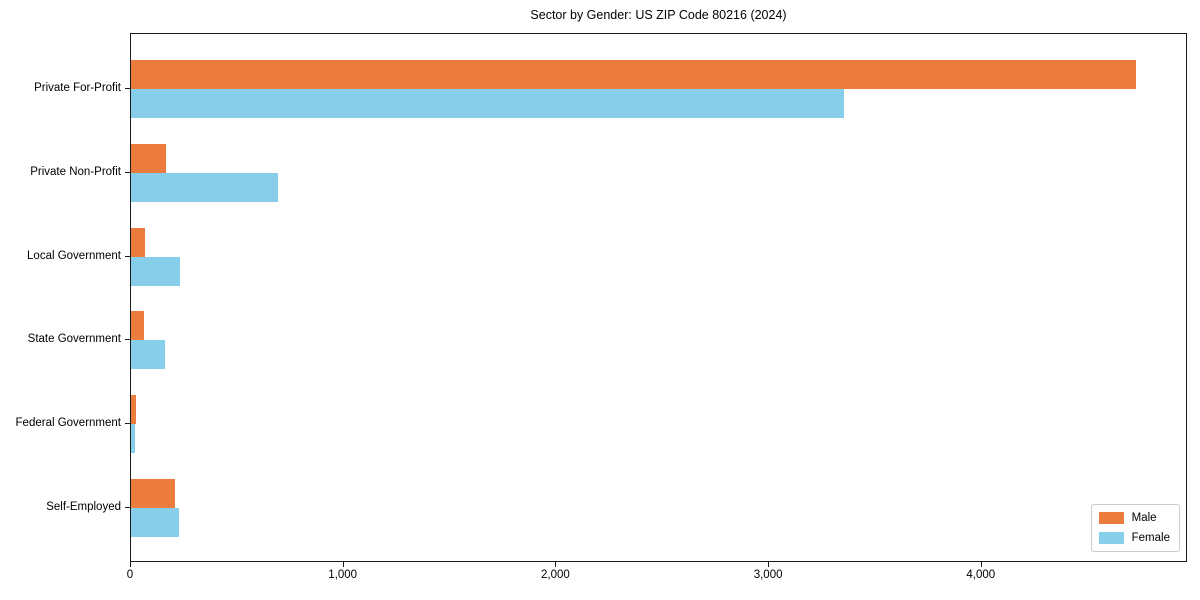 The width and height of the screenshot is (1200, 600). What do you see at coordinates (1150, 538) in the screenshot?
I see `legend-label: Female` at bounding box center [1150, 538].